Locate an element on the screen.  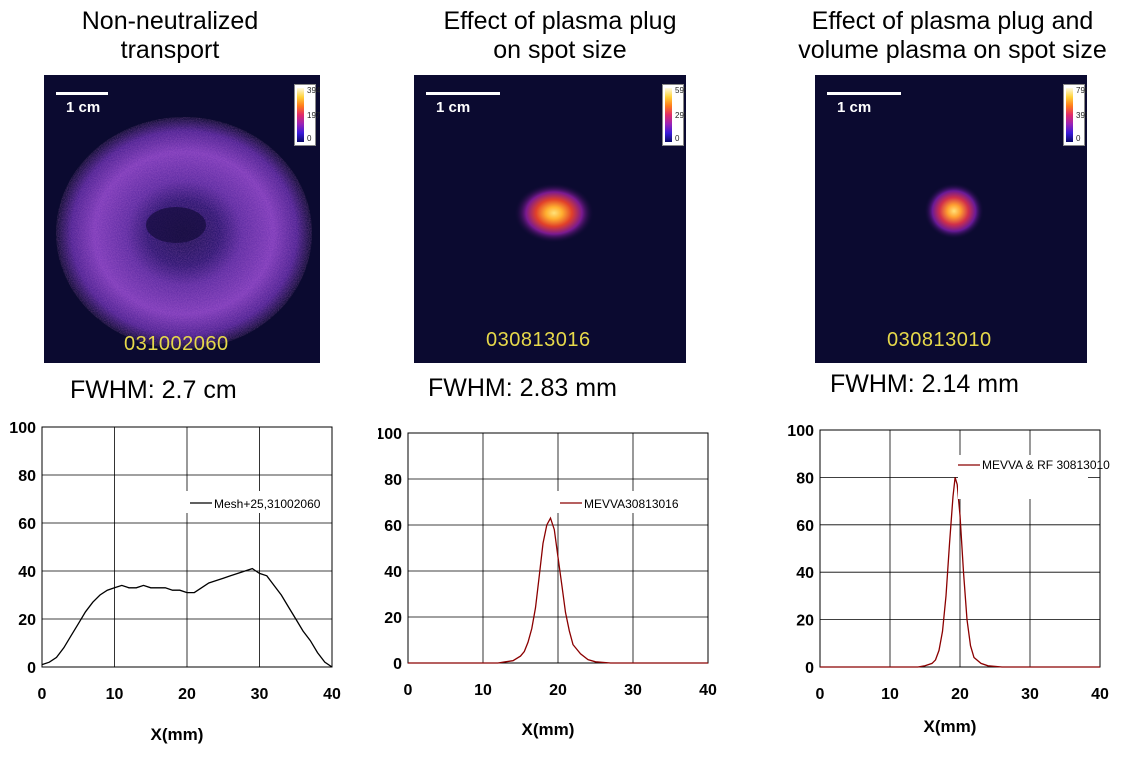
colorbar-1-mid: 197 is located at coordinates (313, 115).